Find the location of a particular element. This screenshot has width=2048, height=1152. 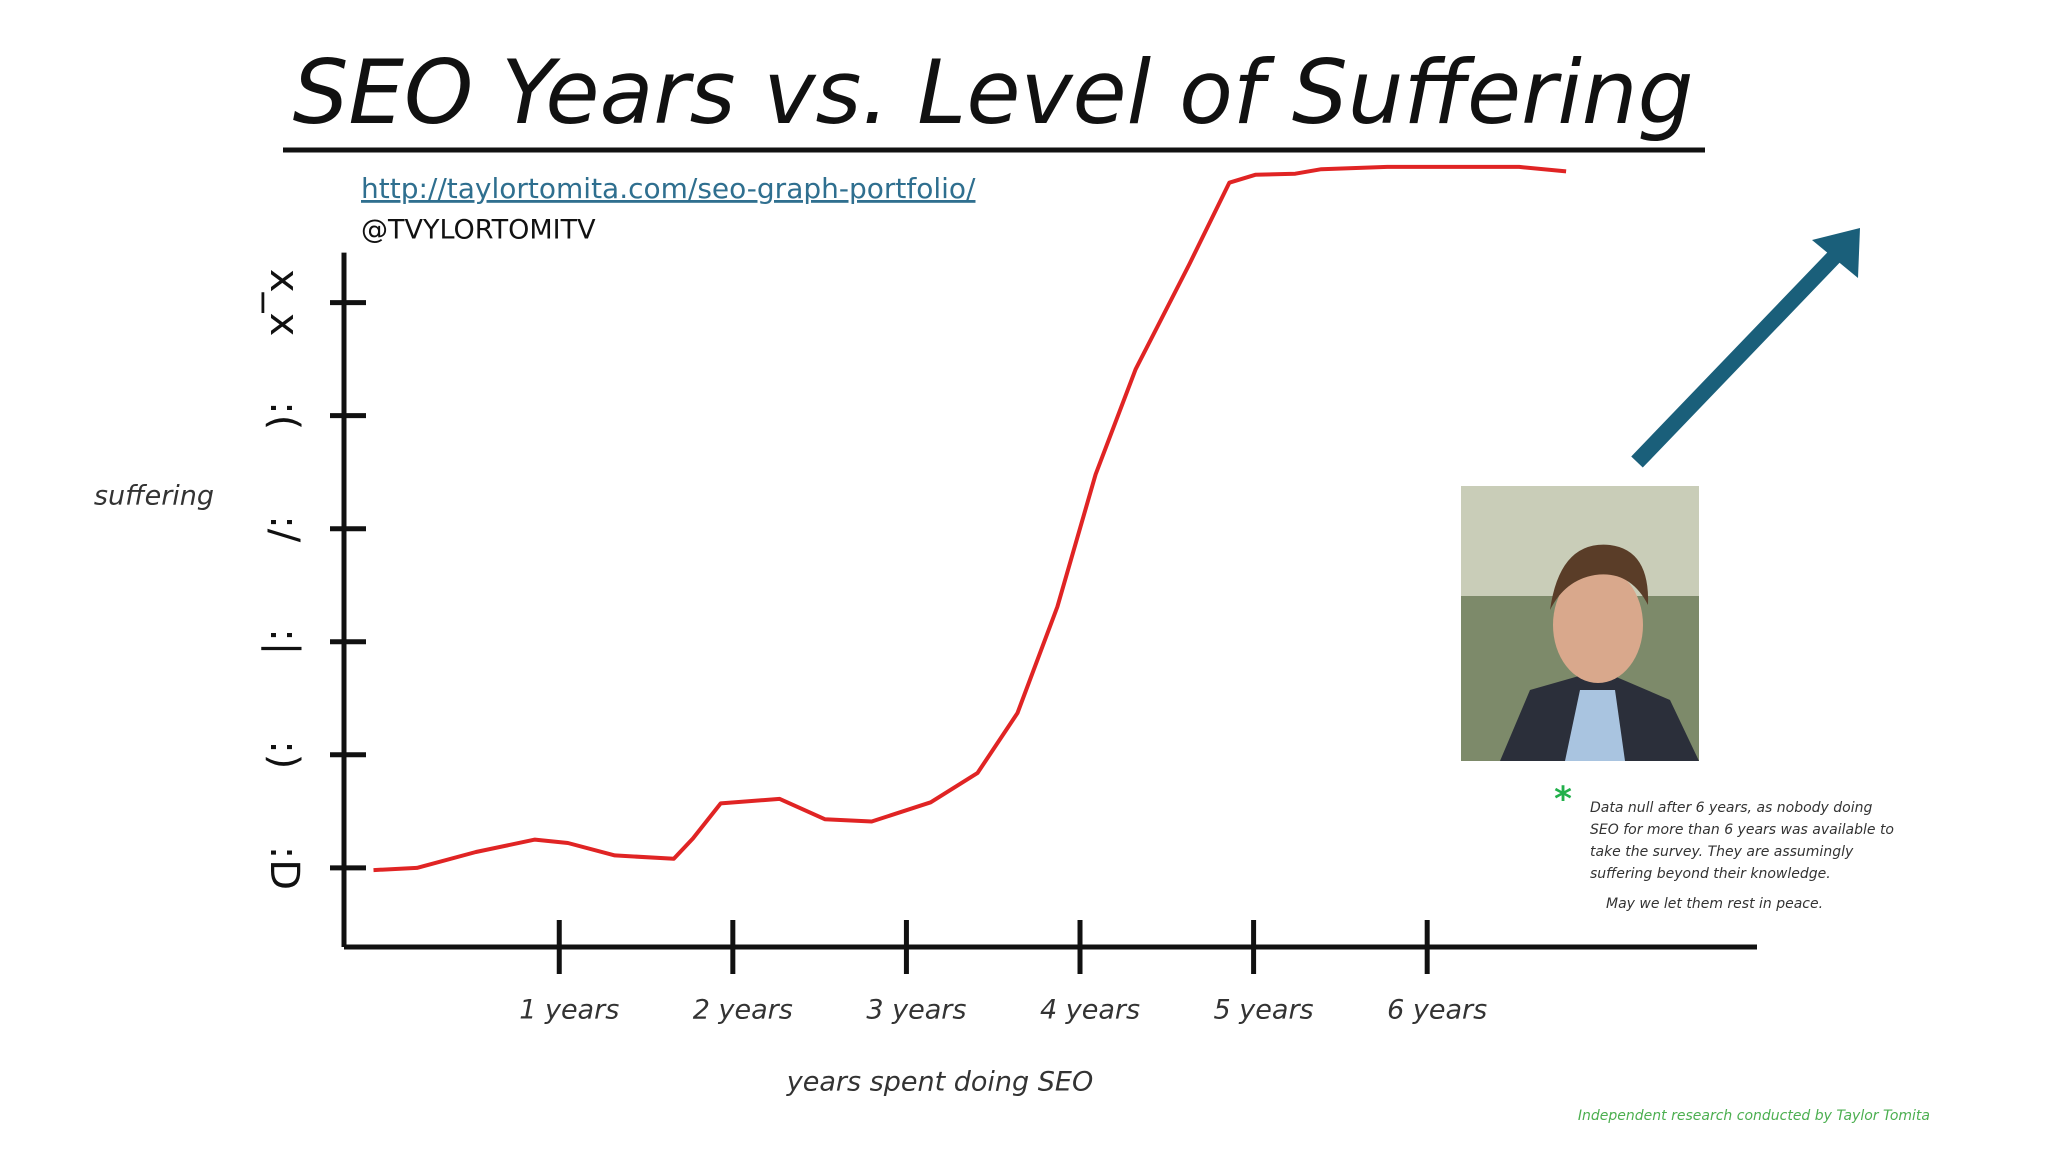

photo-hair is located at coordinates (1599, 577).